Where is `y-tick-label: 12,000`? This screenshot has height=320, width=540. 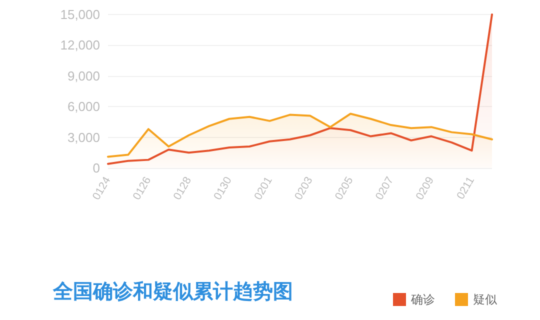
y-tick-label: 12,000 is located at coordinates (80, 45).